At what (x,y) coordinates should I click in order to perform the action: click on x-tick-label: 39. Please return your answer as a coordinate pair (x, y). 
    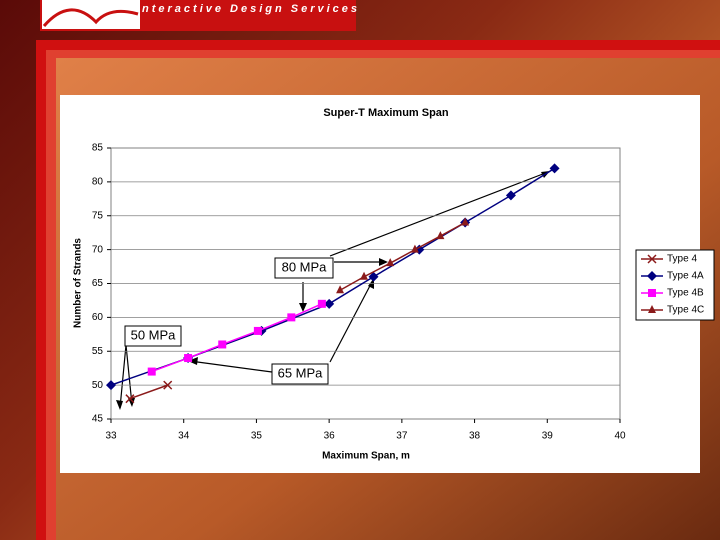
    Looking at the image, I should click on (548, 436).